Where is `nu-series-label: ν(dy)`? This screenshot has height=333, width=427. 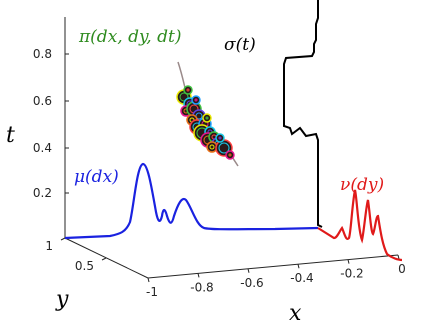 nu-series-label: ν(dy) is located at coordinates (362, 185).